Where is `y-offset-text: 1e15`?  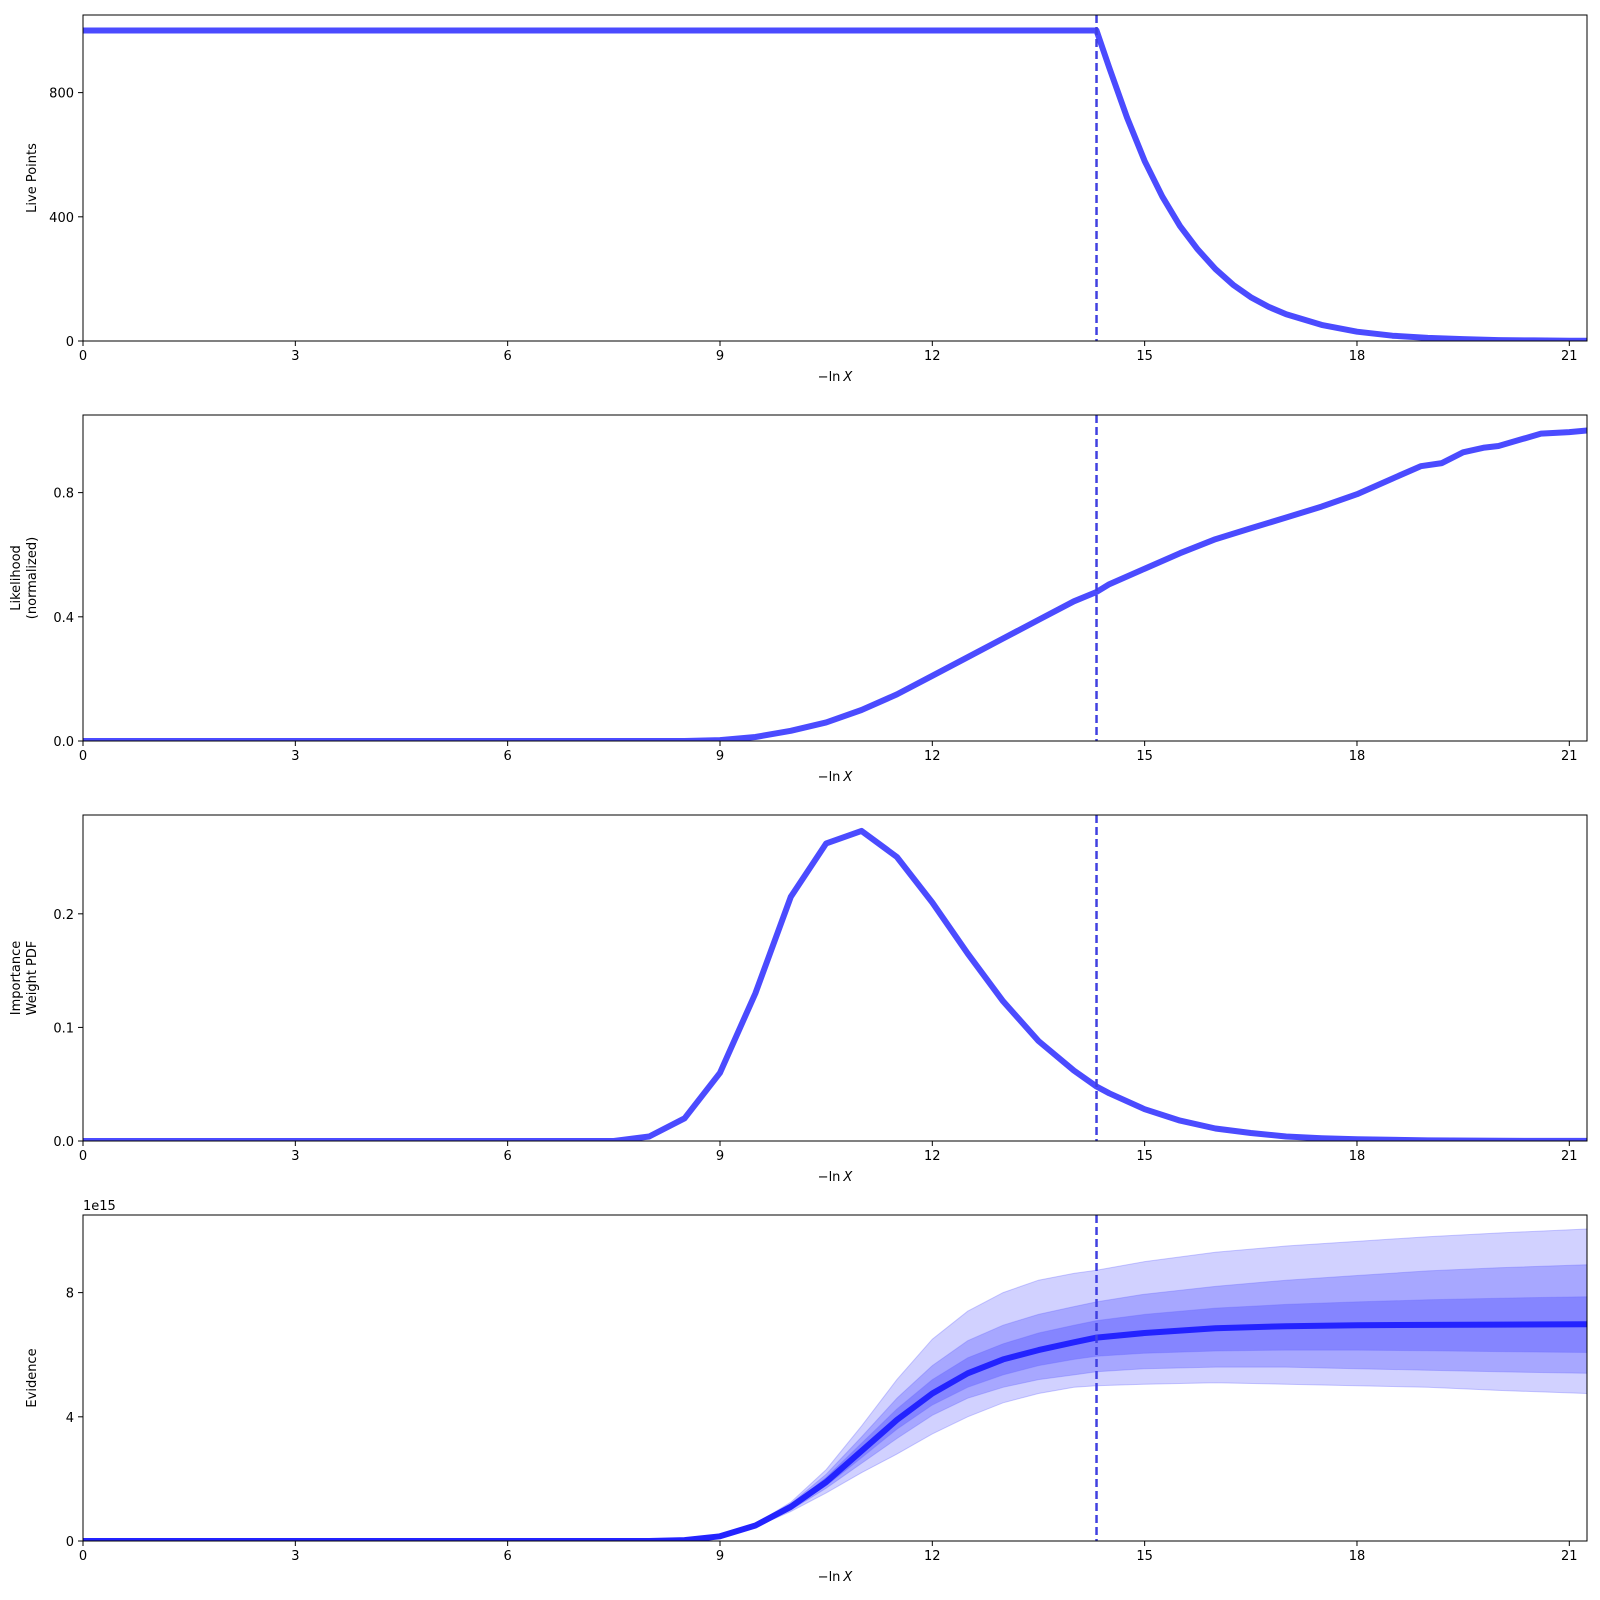
y-offset-text: 1e15 is located at coordinates (99, 1206).